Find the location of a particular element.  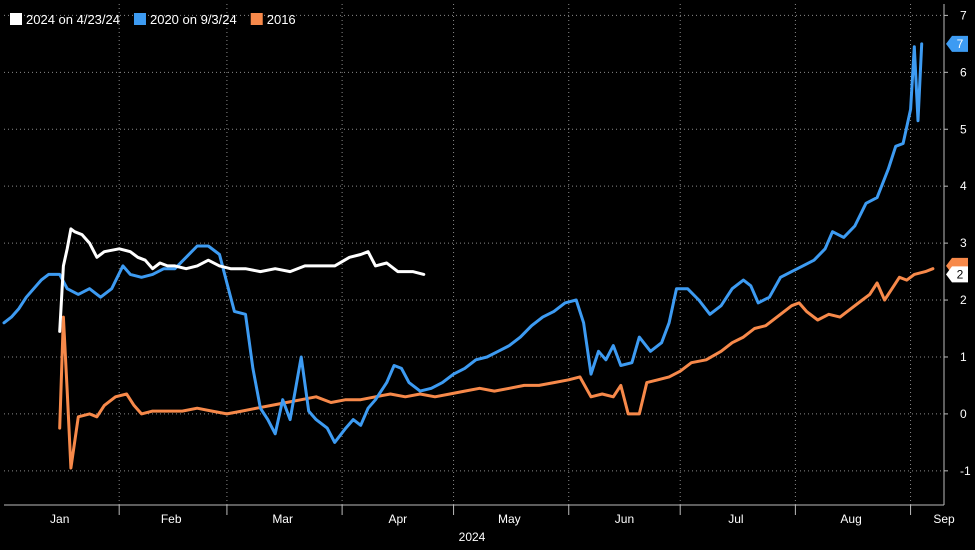

y-tick-label: 0 is located at coordinates (963, 414).